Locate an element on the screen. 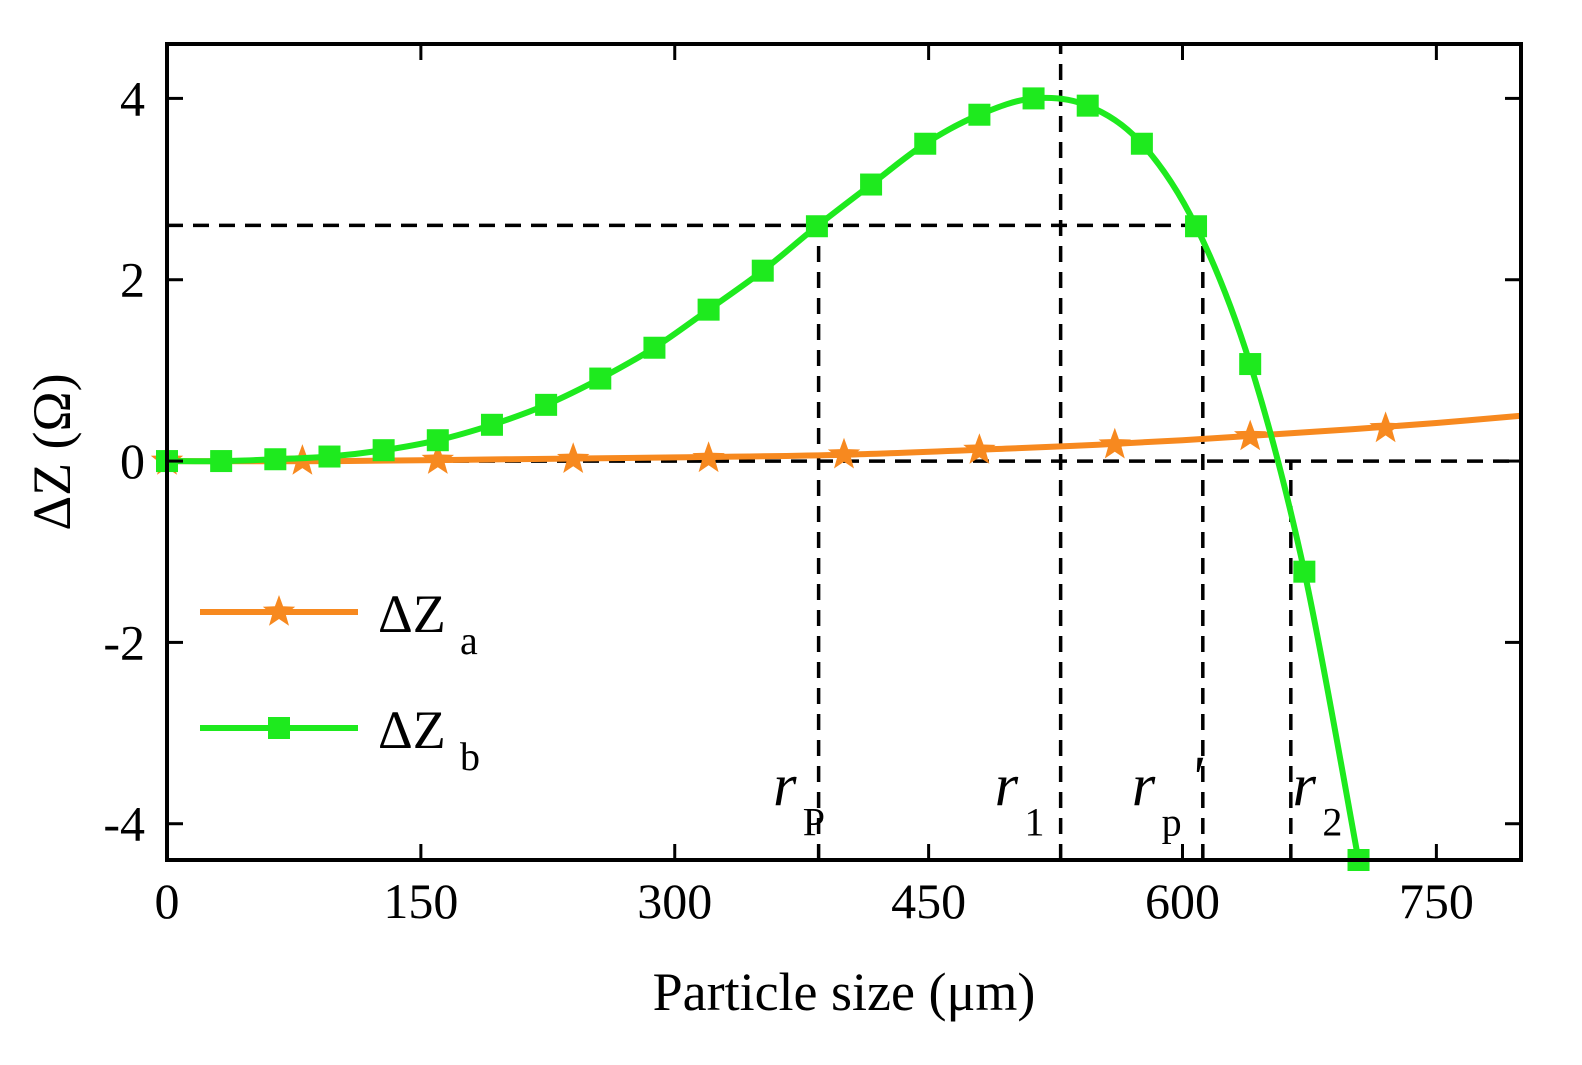  y-tick-label: -4 is located at coordinates (124, 824).